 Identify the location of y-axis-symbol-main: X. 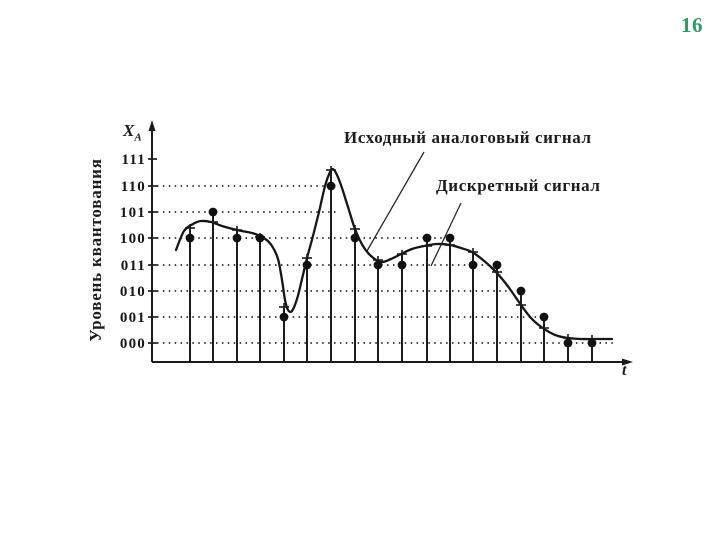
(129, 130).